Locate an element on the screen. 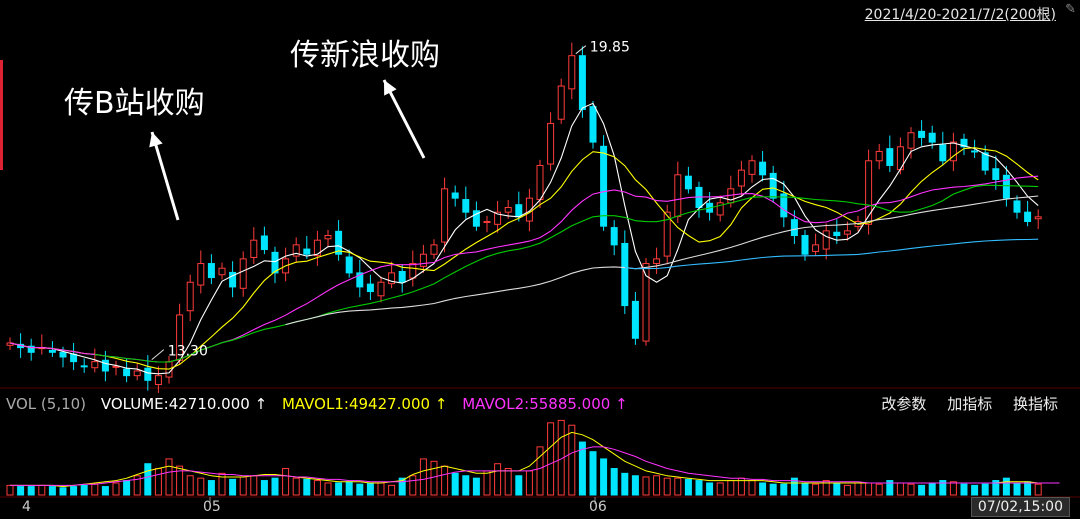 This screenshot has height=519, width=1080. volume-title: VOL (5,10) is located at coordinates (46, 404).